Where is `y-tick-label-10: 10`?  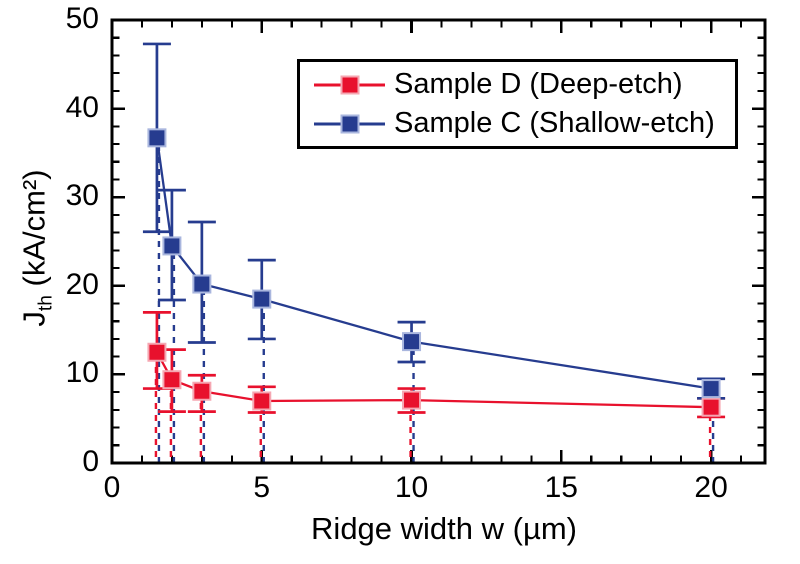 y-tick-label-10: 10 is located at coordinates (82, 373).